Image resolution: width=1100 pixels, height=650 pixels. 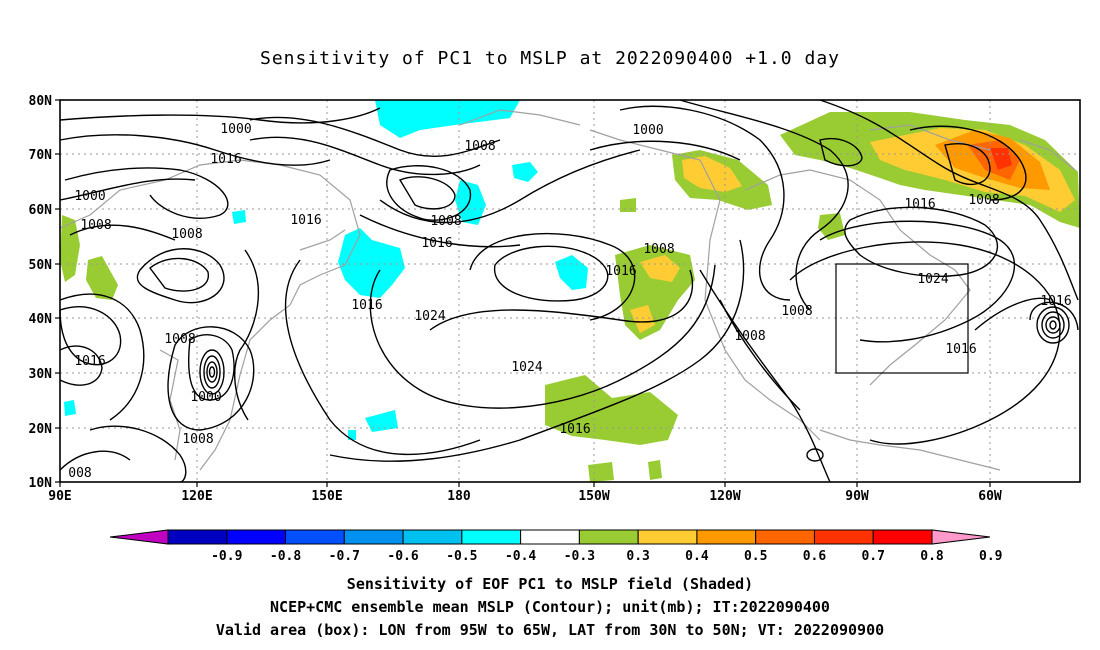 I want to click on lat-label: 60N, so click(x=41, y=210).